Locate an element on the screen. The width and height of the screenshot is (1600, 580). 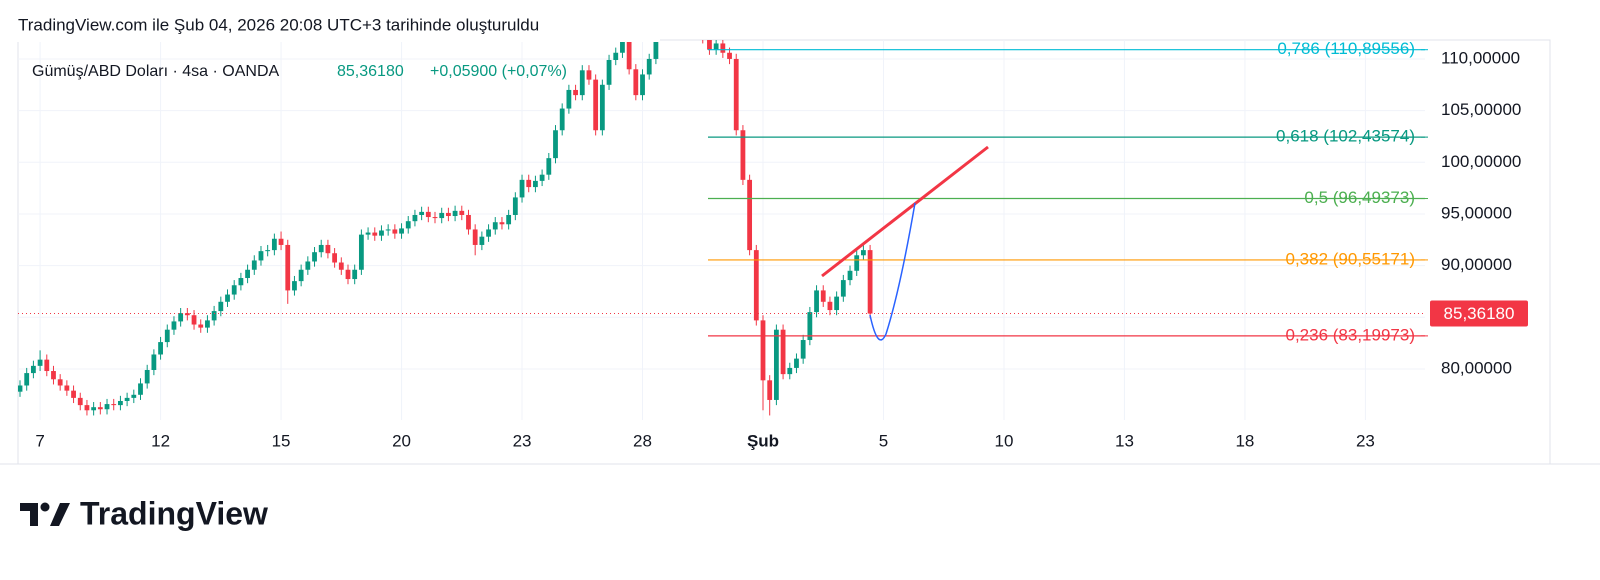
projection-curve is located at coordinates (892, 271).